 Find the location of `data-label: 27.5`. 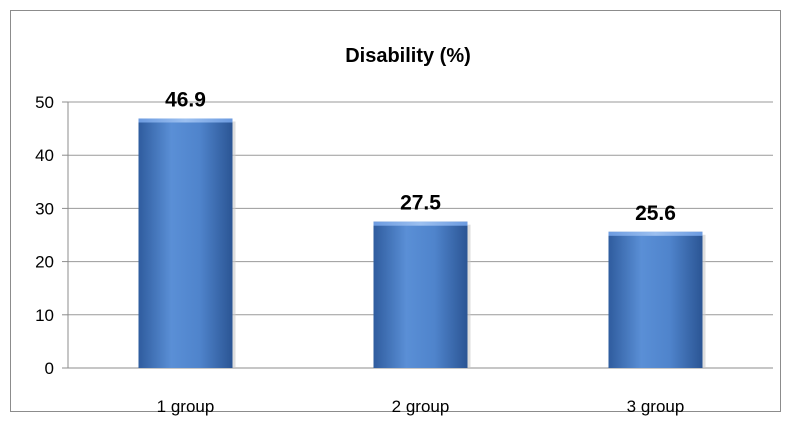

data-label: 27.5 is located at coordinates (420, 203).